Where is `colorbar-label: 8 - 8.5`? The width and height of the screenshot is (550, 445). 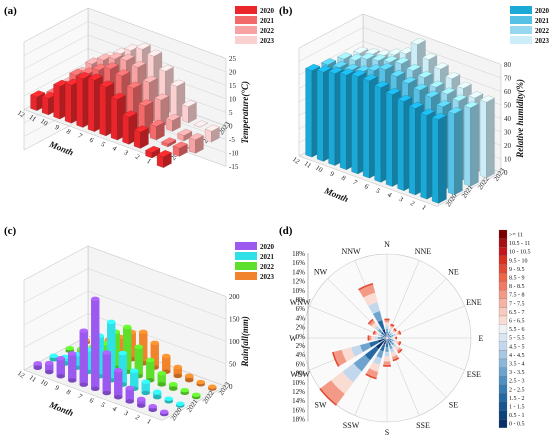 colorbar-label: 8 - 8.5 is located at coordinates (517, 287).